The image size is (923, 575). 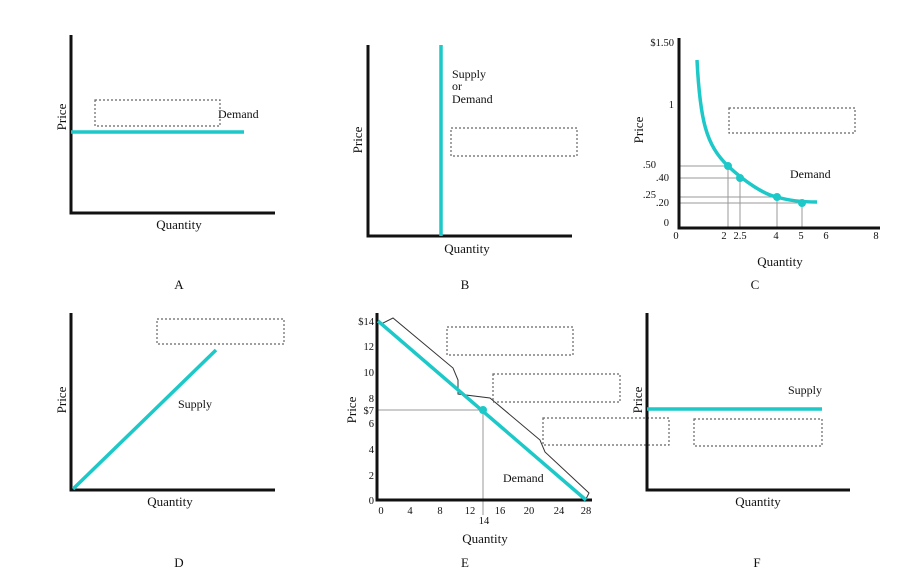 What do you see at coordinates (529, 511) in the screenshot?
I see `x-tick-label: 20` at bounding box center [529, 511].